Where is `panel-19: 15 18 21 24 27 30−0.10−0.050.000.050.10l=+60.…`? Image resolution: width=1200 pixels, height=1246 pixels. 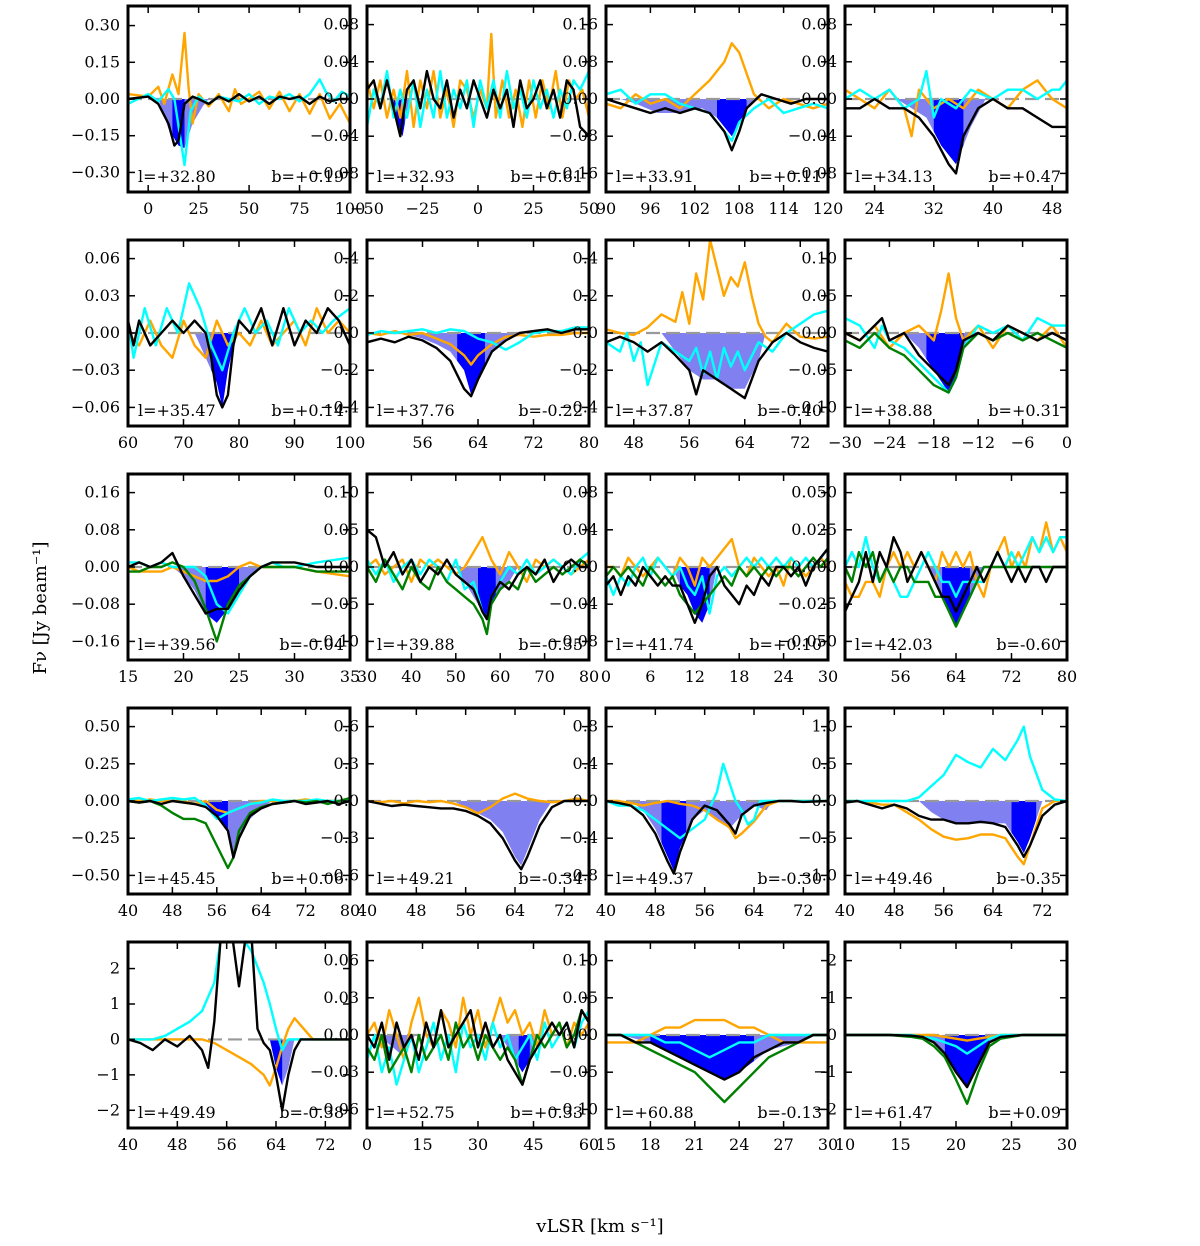
panel-19: 15 18 21 24 27 30−0.10−0.050.000.050.10l=+60.… is located at coordinates (693, 1047).